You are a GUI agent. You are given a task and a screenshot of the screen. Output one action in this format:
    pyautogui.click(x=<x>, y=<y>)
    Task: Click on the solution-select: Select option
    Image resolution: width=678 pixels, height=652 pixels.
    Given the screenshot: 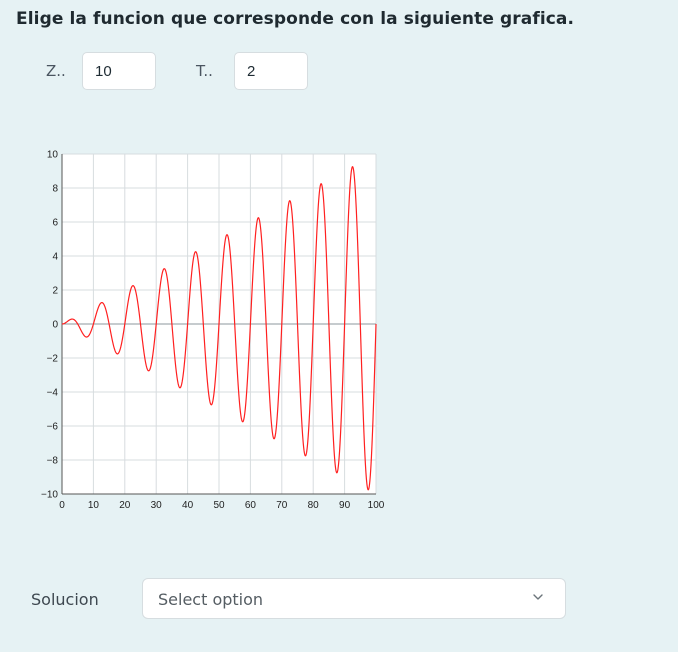 What is the action you would take?
    pyautogui.click(x=354, y=598)
    